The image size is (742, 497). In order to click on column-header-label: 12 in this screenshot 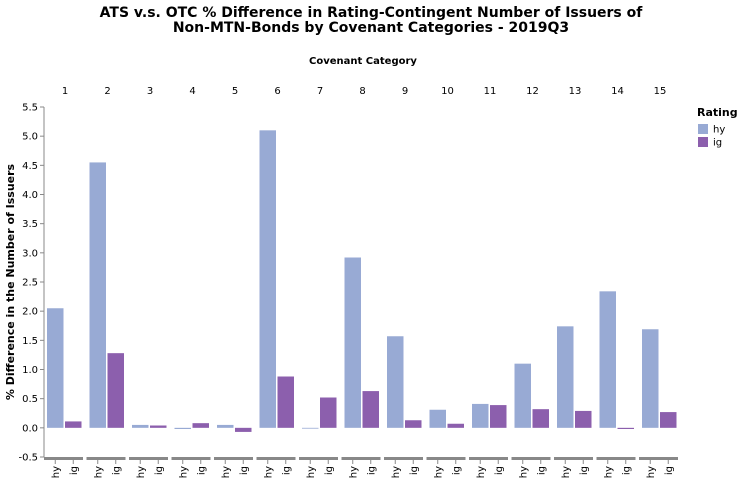, I will do `click(532, 91)`.